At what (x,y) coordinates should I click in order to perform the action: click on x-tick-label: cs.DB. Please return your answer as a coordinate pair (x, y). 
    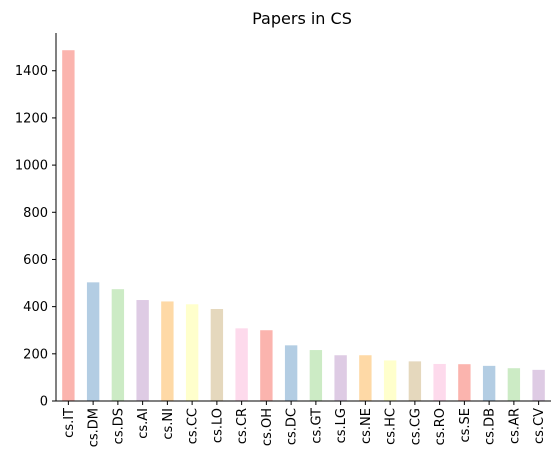
    Looking at the image, I should click on (490, 426).